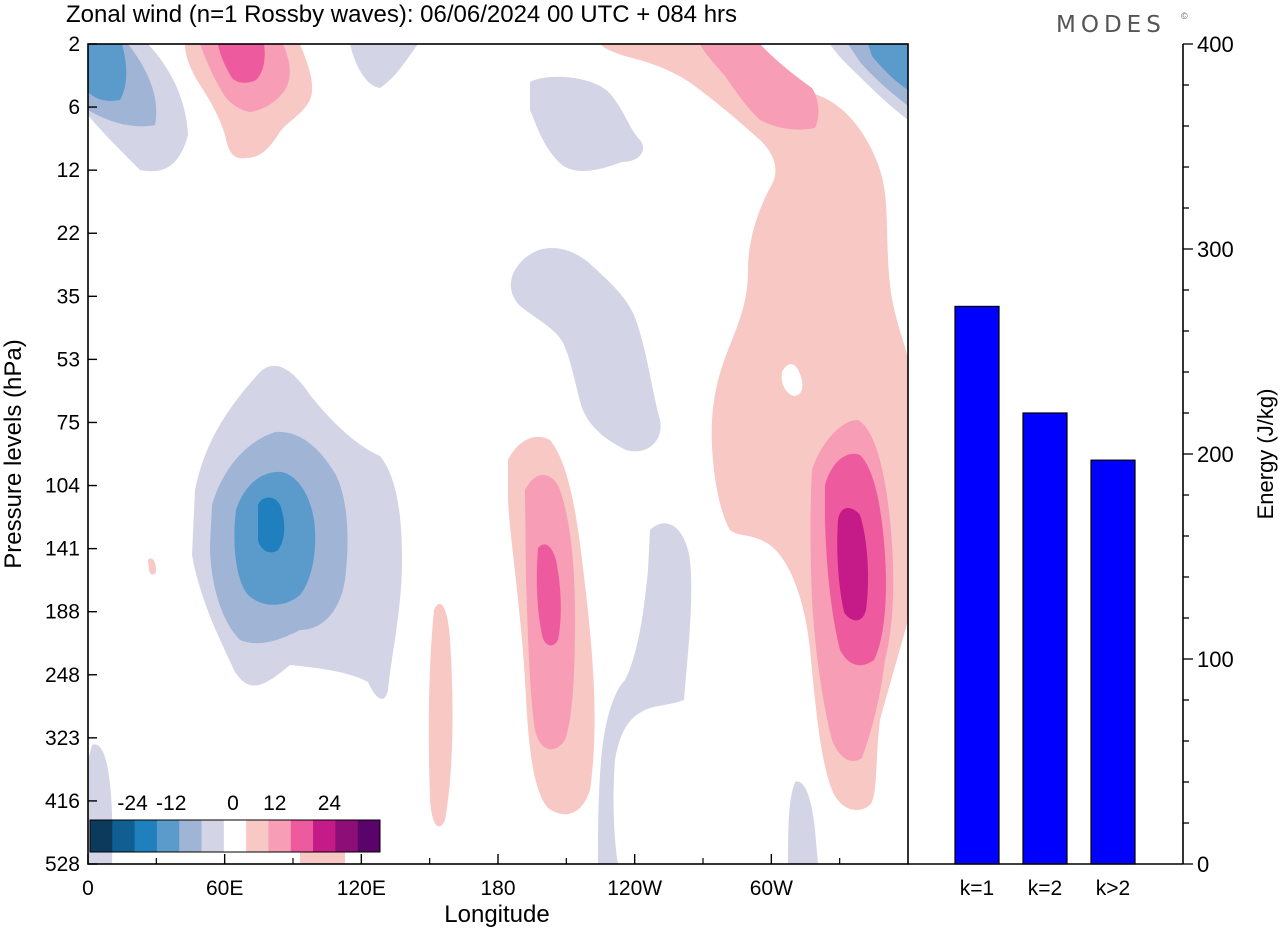 Image resolution: width=1280 pixels, height=930 pixels. I want to click on energy-bars: k=1 k=2 k>2, so click(1045, 602).